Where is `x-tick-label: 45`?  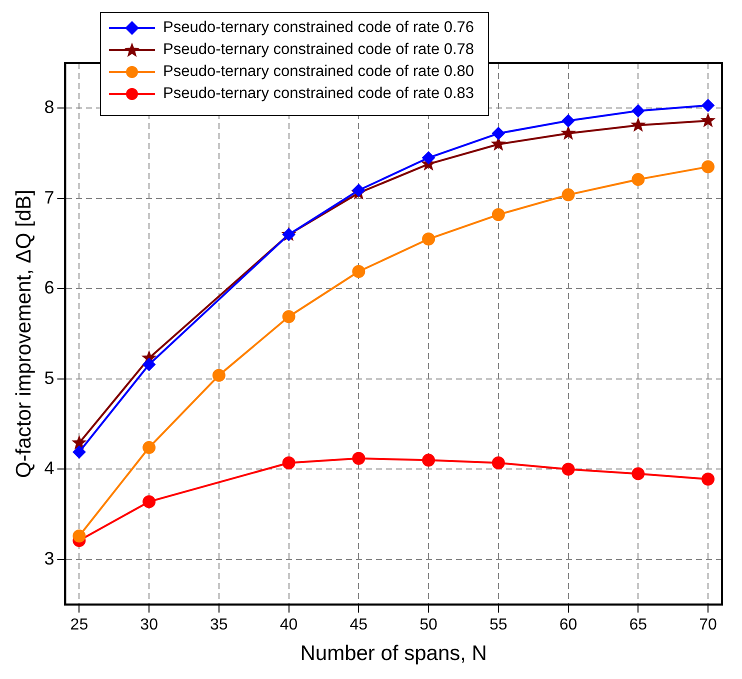
x-tick-label: 45 is located at coordinates (359, 625).